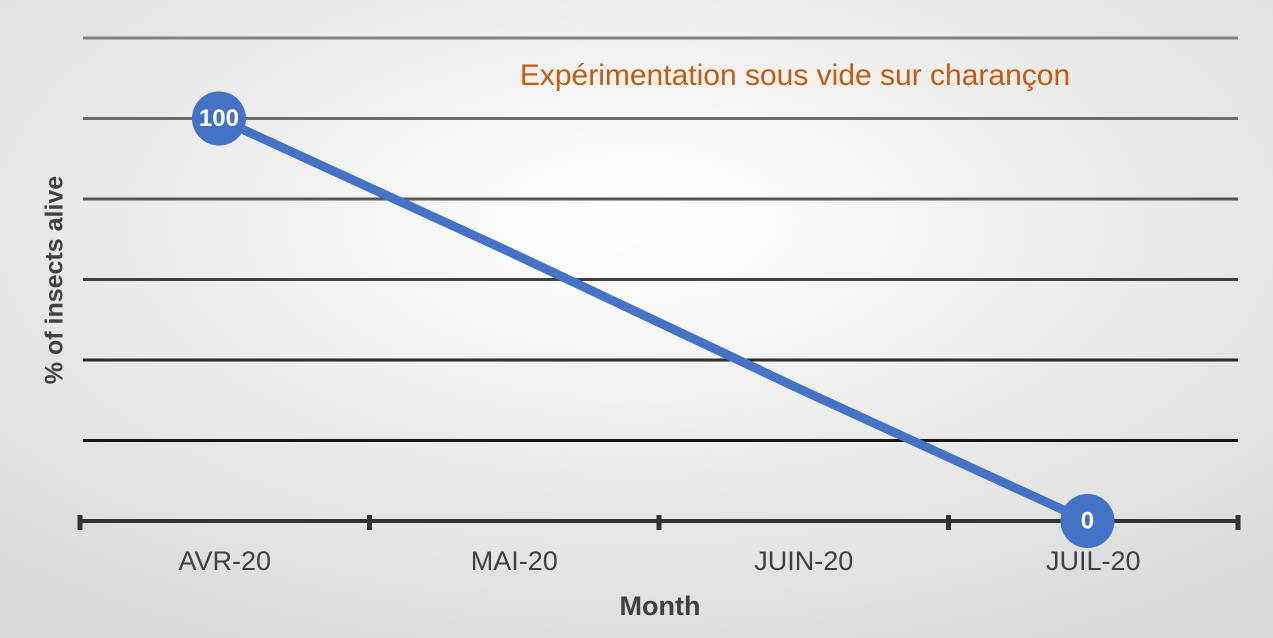 The width and height of the screenshot is (1273, 638). I want to click on x-tick-label: AVR-20, so click(224, 561).